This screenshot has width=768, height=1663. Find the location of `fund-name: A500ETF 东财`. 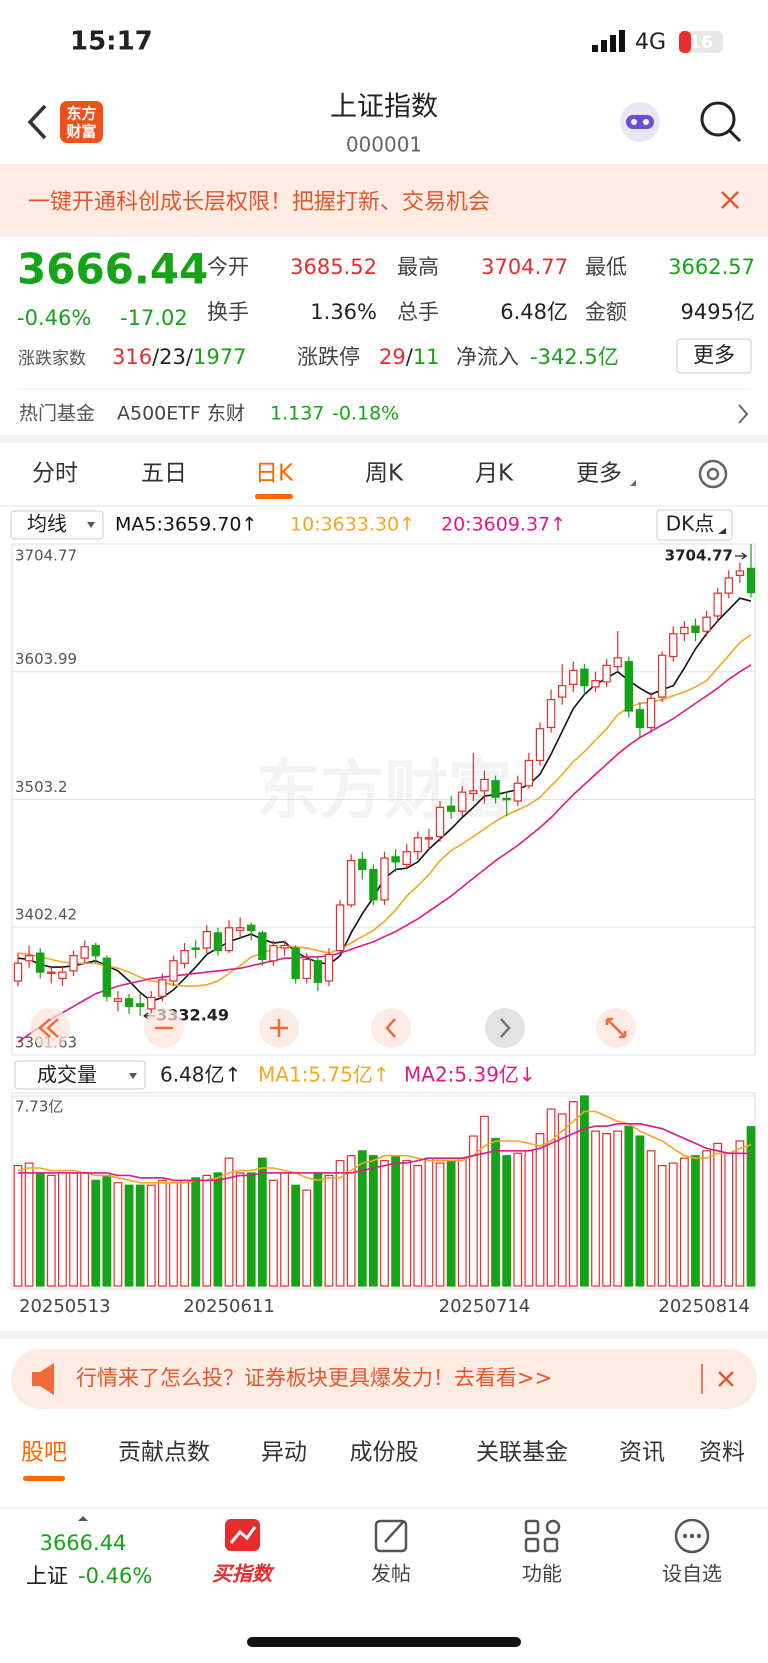

fund-name: A500ETF 东财 is located at coordinates (181, 414).